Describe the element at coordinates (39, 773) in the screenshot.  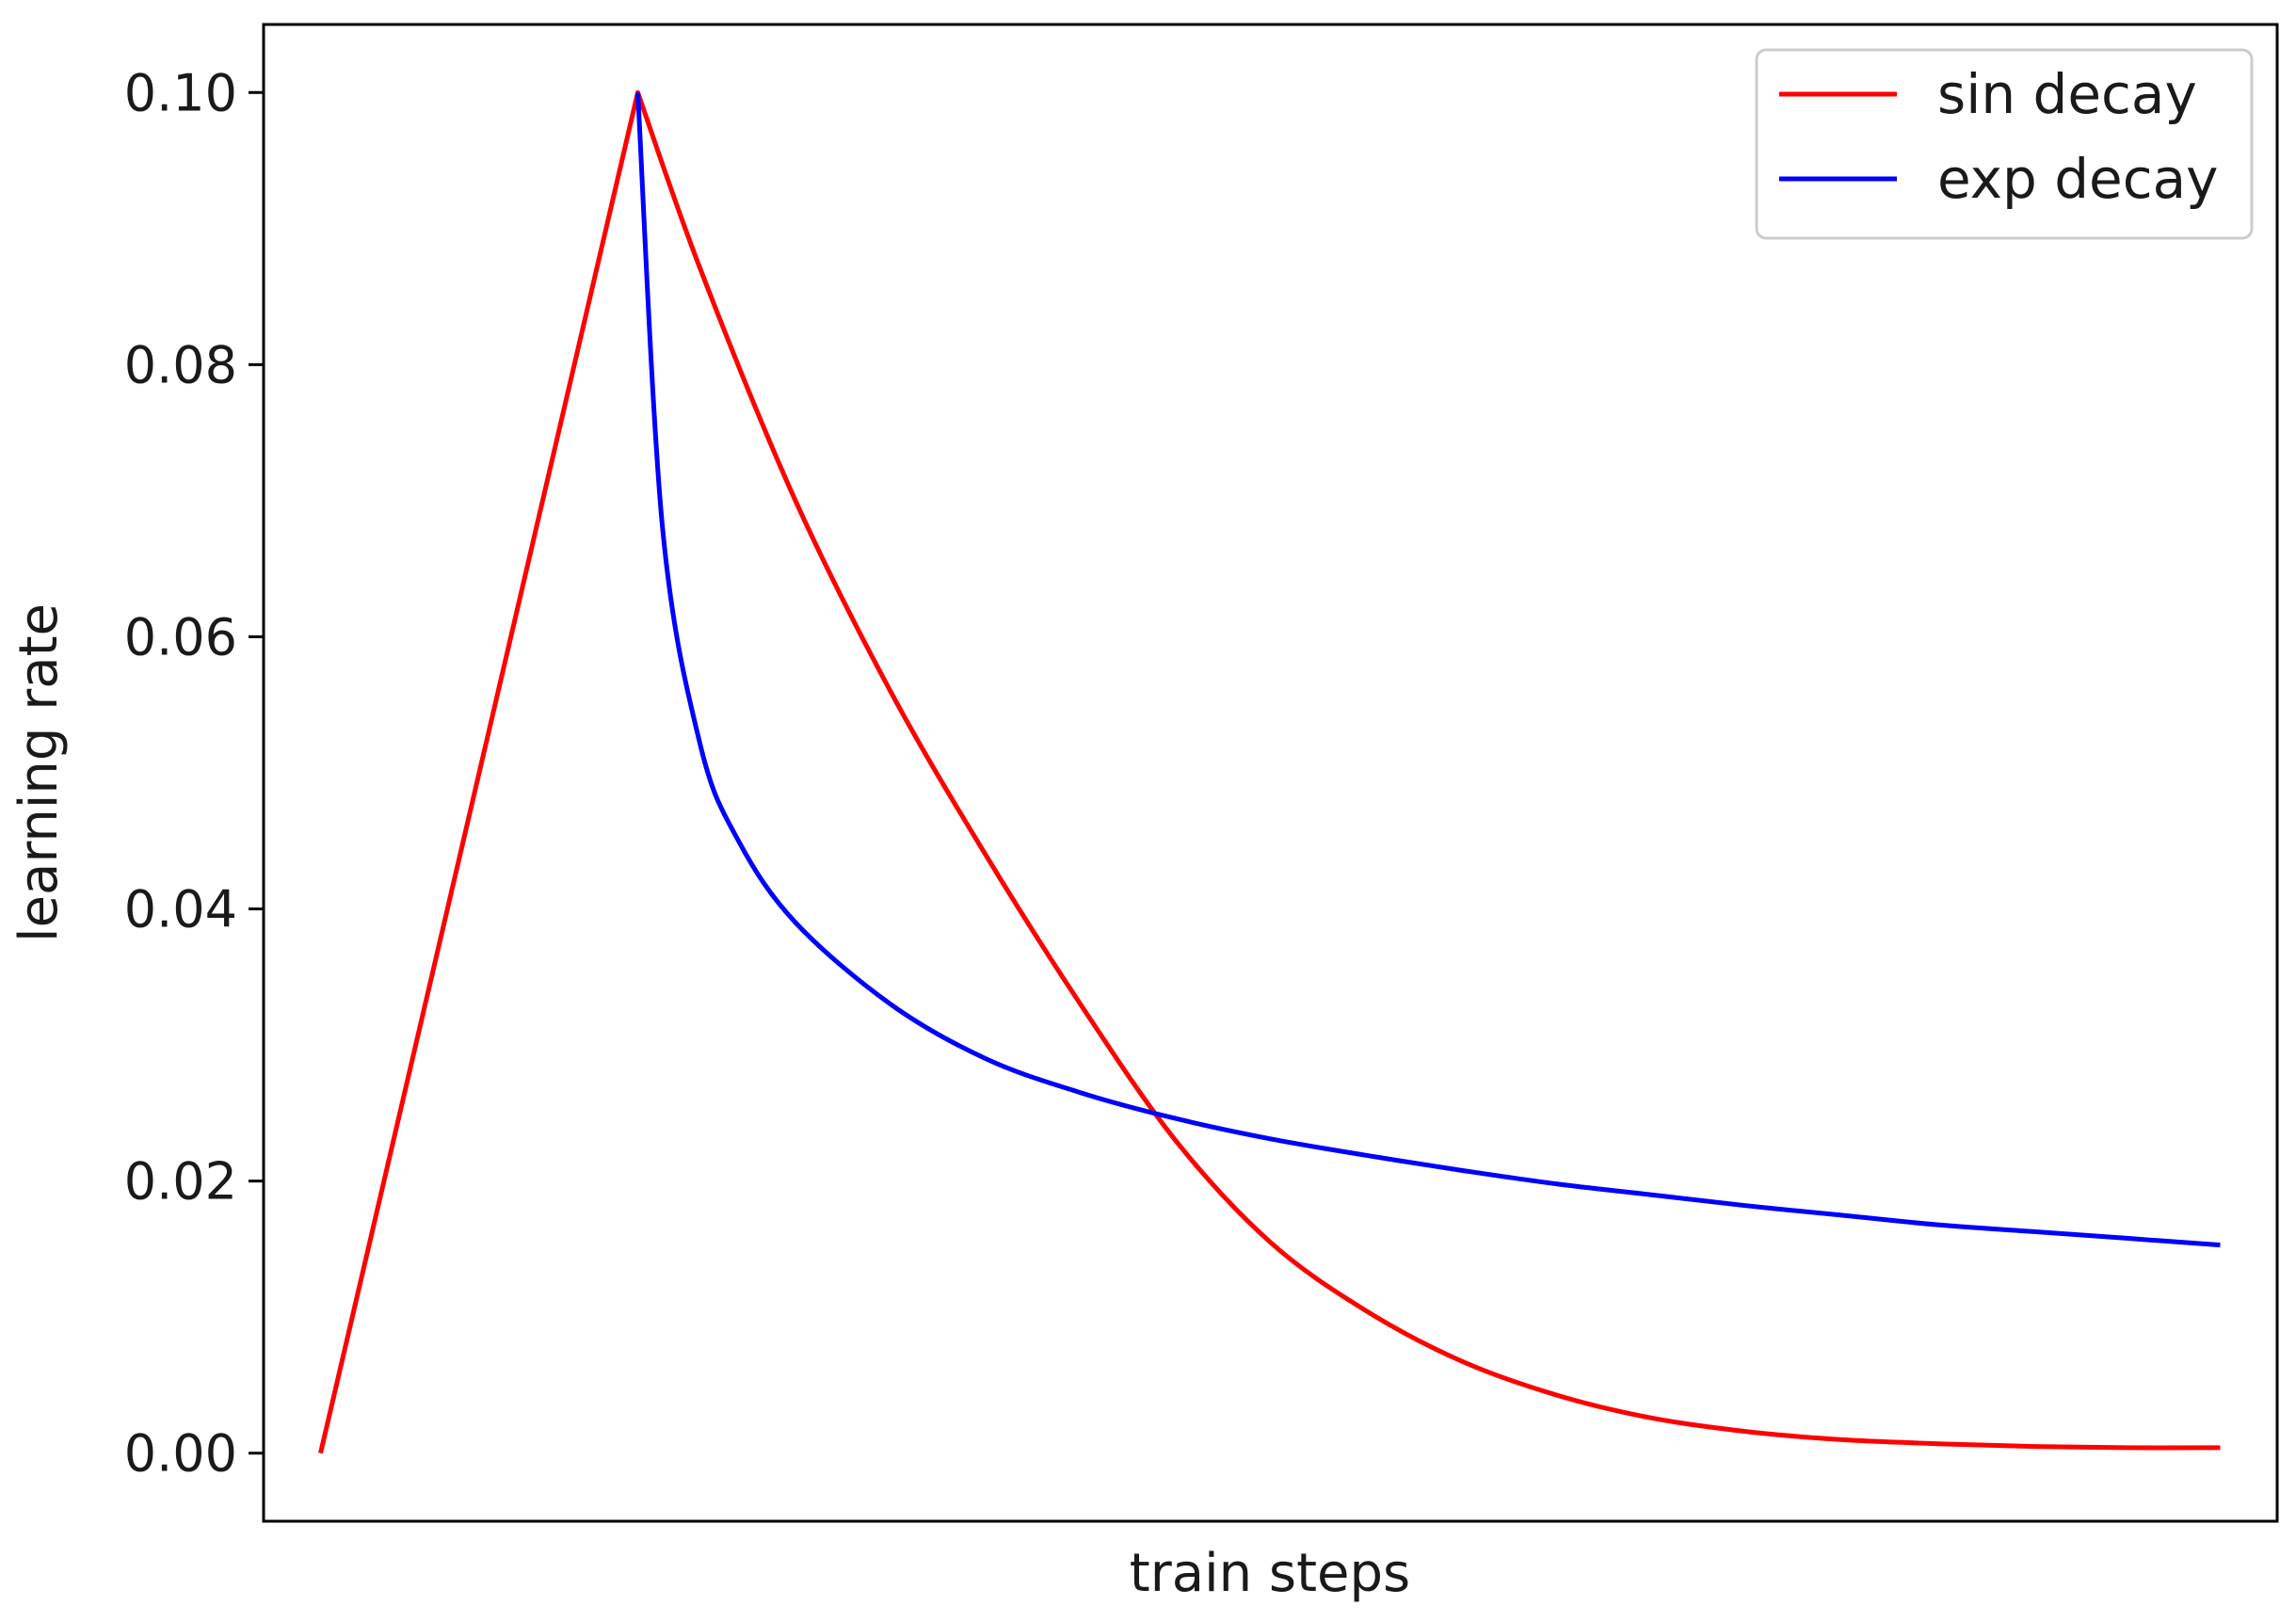
I see `y-axis-label: learning rate` at that location.